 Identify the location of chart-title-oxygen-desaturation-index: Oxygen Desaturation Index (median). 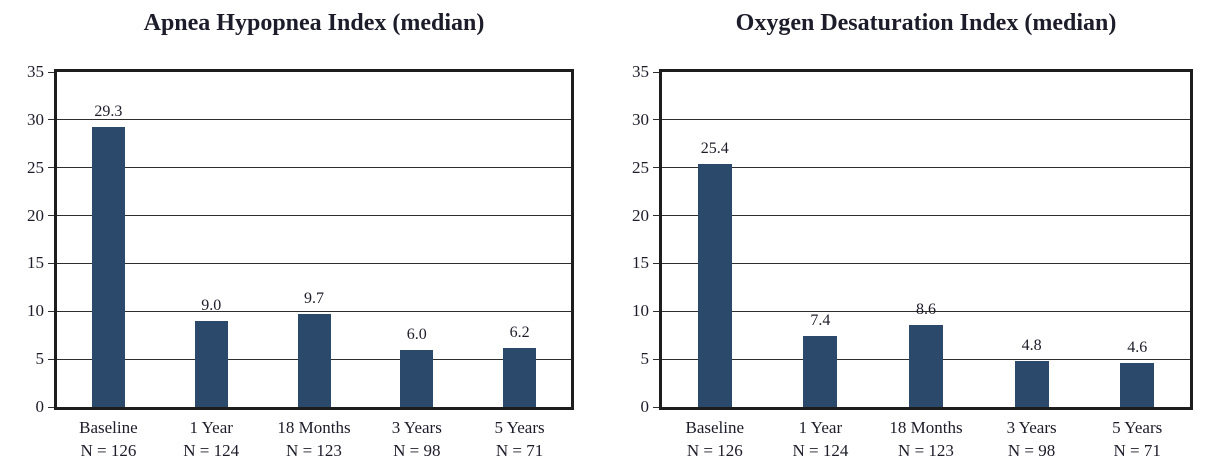
(926, 23).